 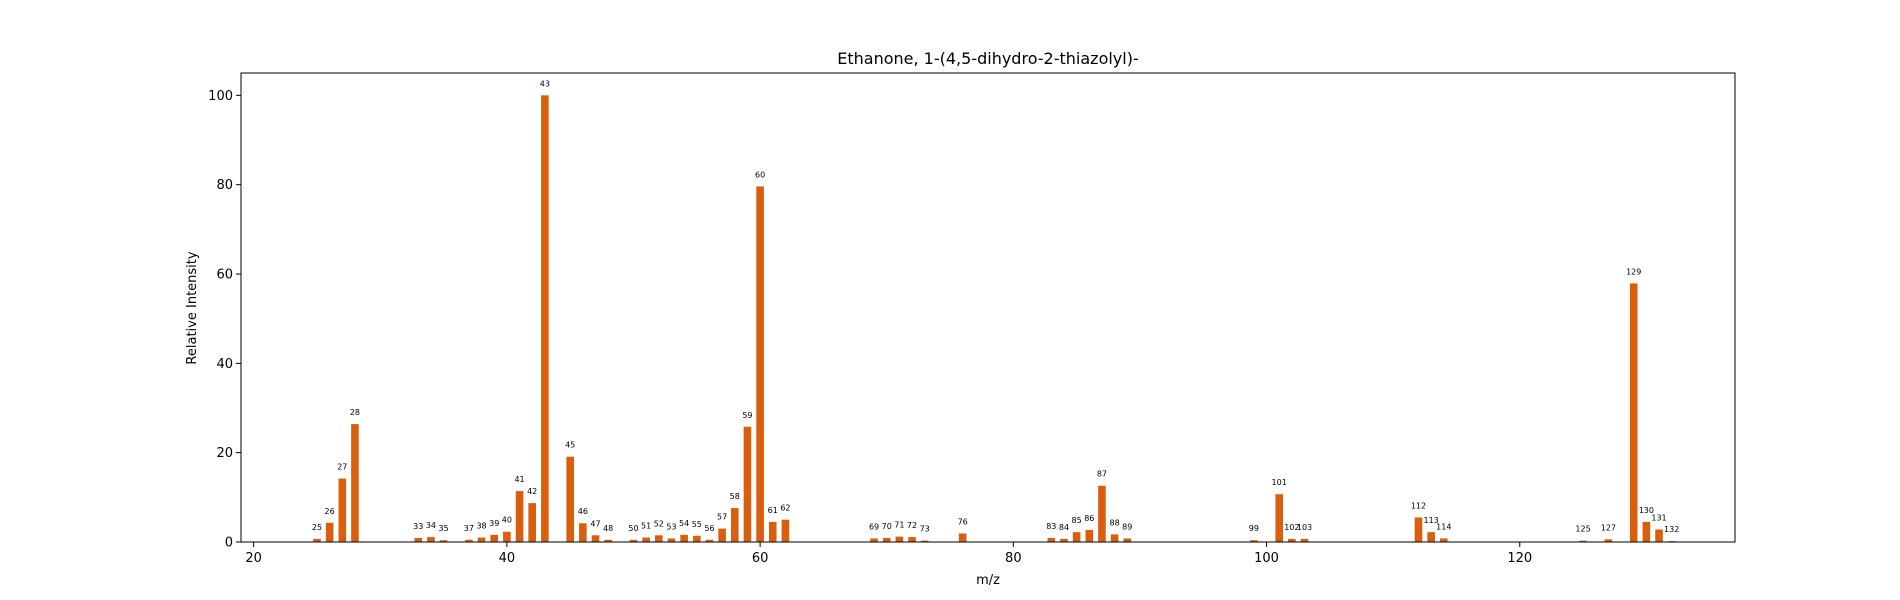 I want to click on bar-label-mz-83: 83, so click(x=1051, y=526).